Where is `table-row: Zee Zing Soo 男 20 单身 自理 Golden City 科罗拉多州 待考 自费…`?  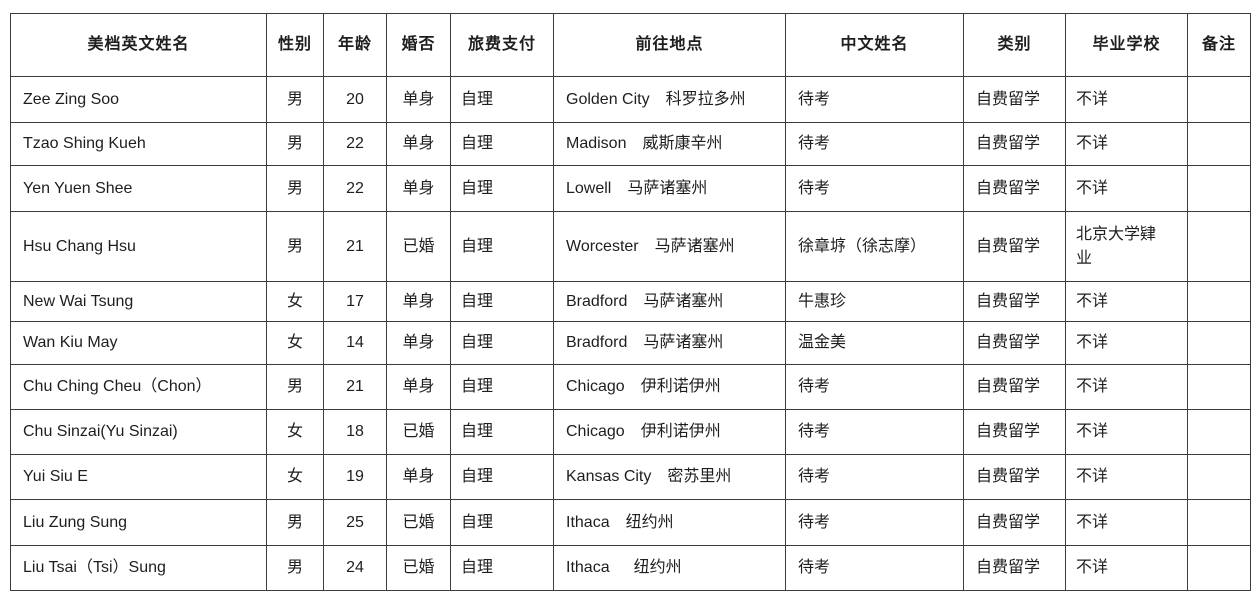 table-row: Zee Zing Soo 男 20 单身 自理 Golden City 科罗拉多州 待考 自费… is located at coordinates (630, 99).